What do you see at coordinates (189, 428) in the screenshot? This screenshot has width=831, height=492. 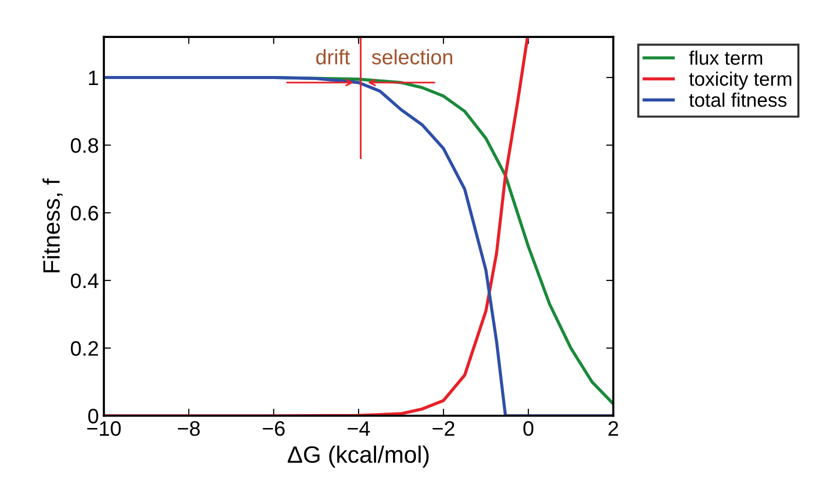 I see `x-tick-label: −8` at bounding box center [189, 428].